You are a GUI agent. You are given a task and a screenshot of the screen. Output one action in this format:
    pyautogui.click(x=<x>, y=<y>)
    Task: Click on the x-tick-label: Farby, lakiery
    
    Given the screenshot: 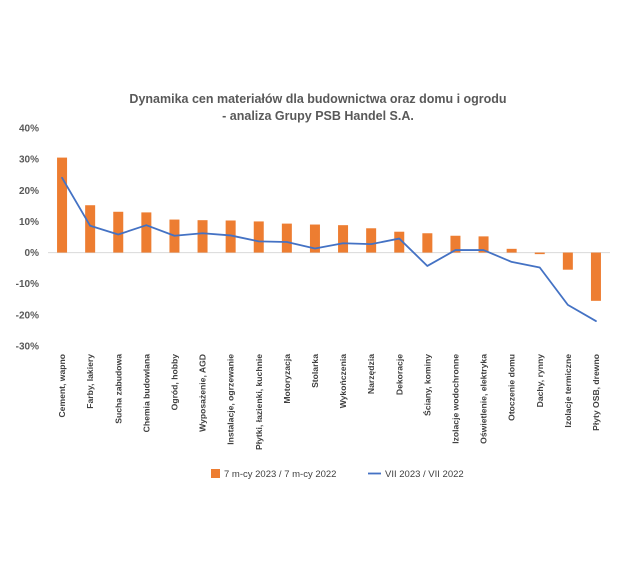 What is the action you would take?
    pyautogui.click(x=90, y=381)
    